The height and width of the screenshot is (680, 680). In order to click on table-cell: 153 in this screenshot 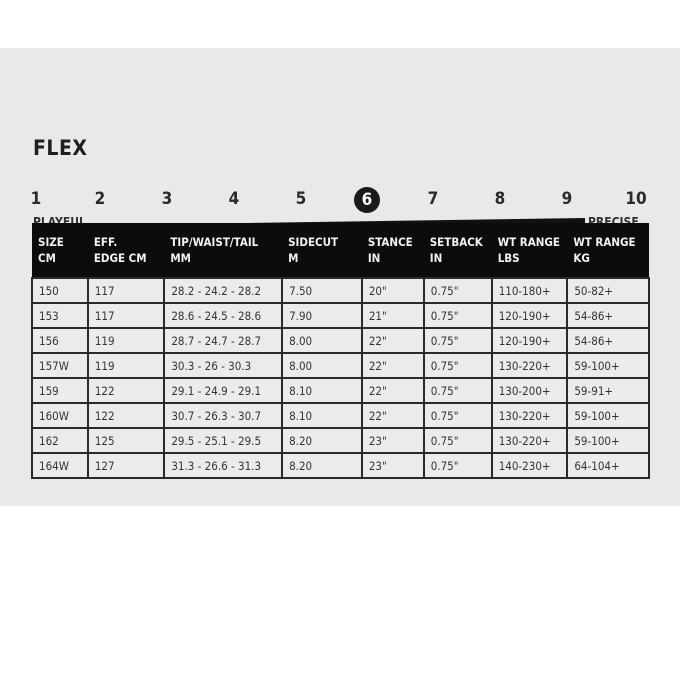, I will do `click(60, 315)`.